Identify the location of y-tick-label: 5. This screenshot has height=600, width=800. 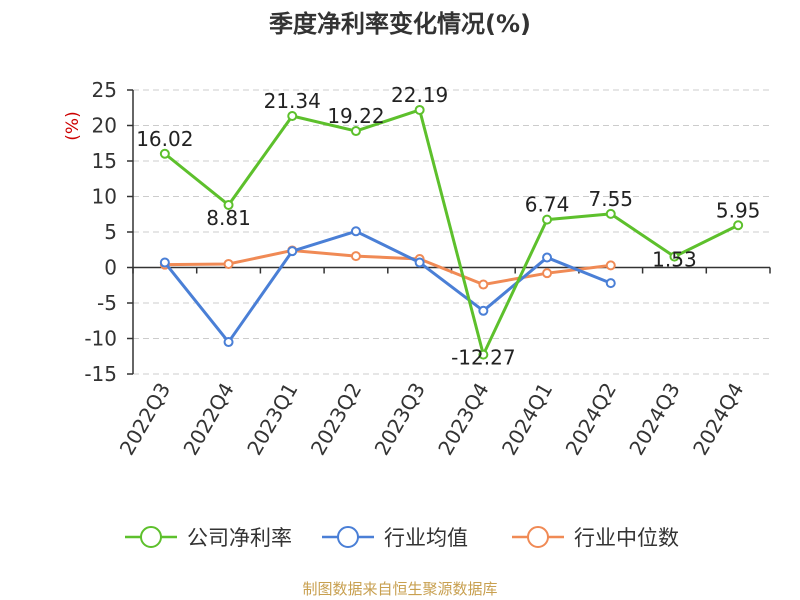
(110, 232).